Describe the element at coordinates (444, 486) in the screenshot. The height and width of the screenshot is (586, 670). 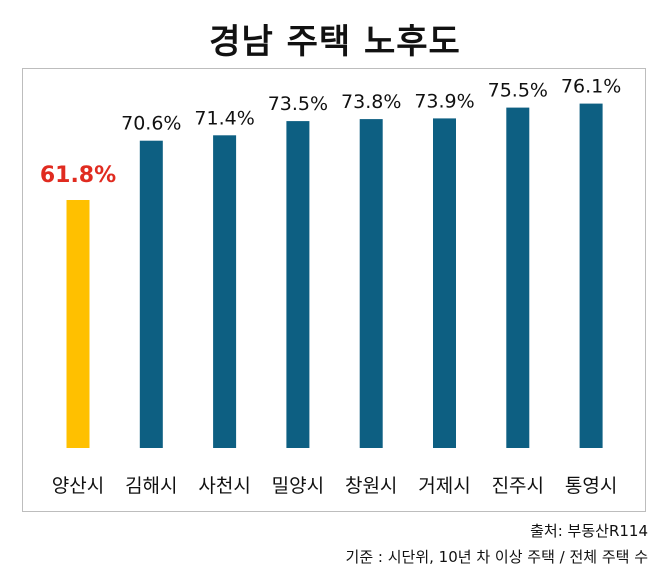
I see `category-label-거제시: 거제시` at that location.